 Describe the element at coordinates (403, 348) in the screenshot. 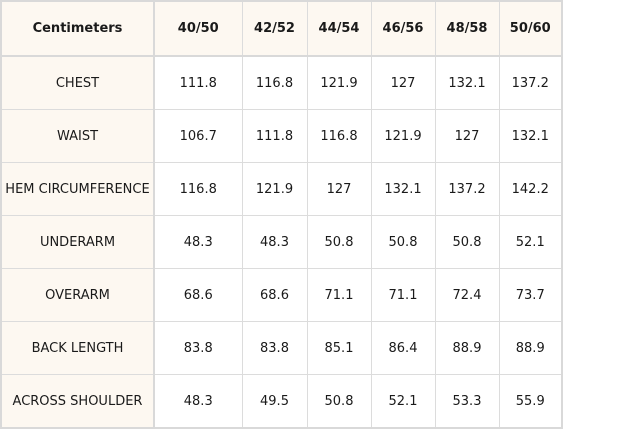

I see `table-cell: 86.4` at that location.